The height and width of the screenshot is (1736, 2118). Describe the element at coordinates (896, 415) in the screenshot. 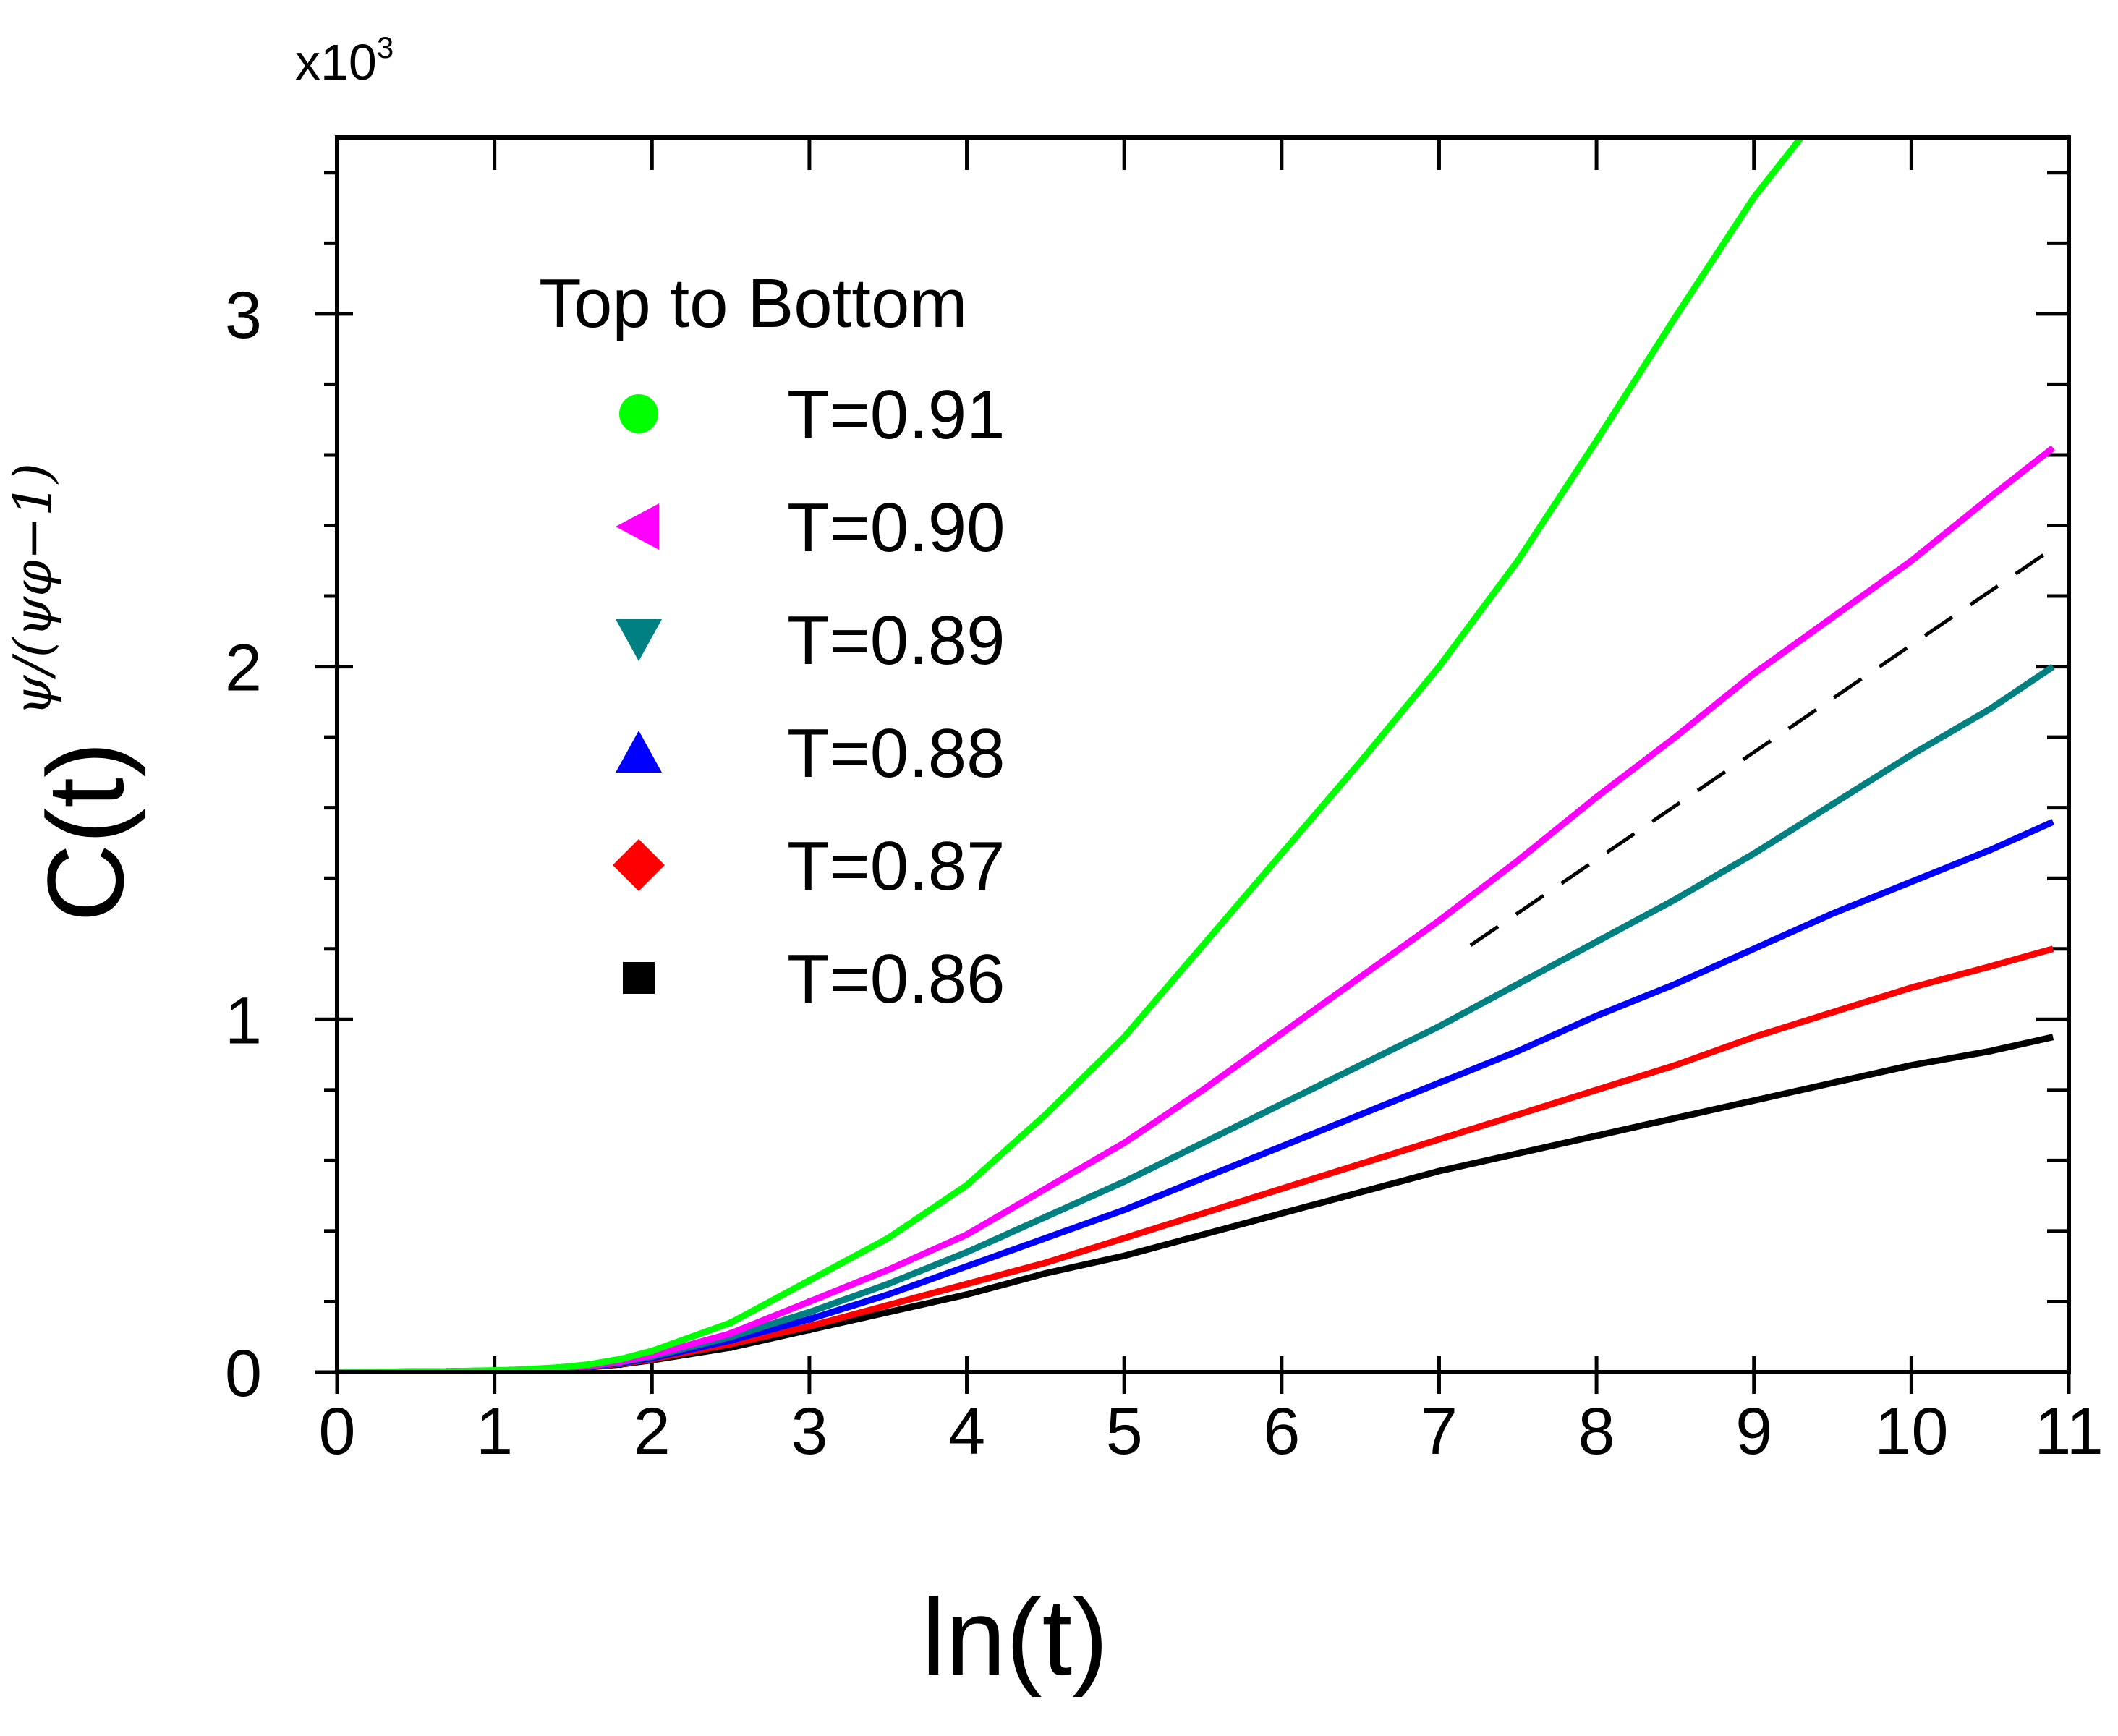

I see `legend-label: T=0.91` at that location.